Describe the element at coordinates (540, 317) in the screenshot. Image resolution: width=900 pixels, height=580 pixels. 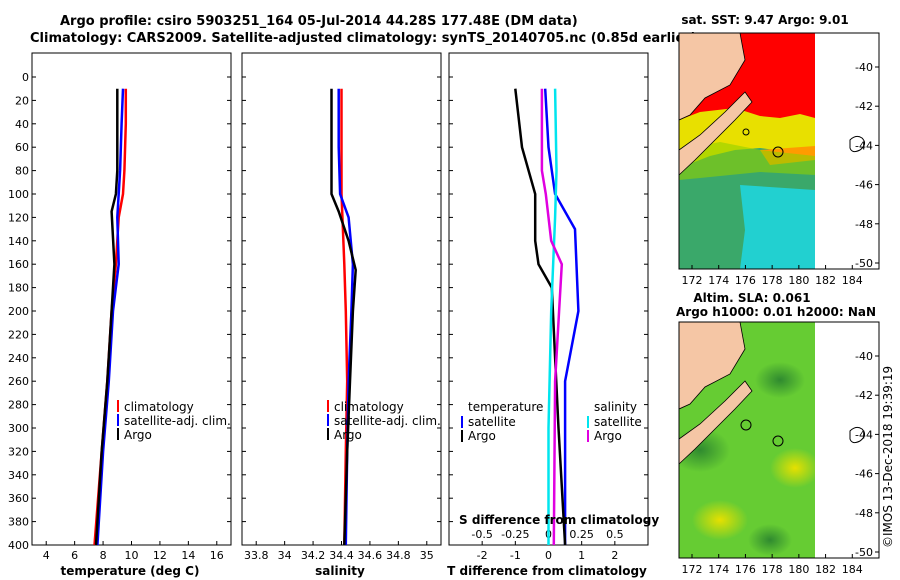
I see `series-line-t-argo` at that location.